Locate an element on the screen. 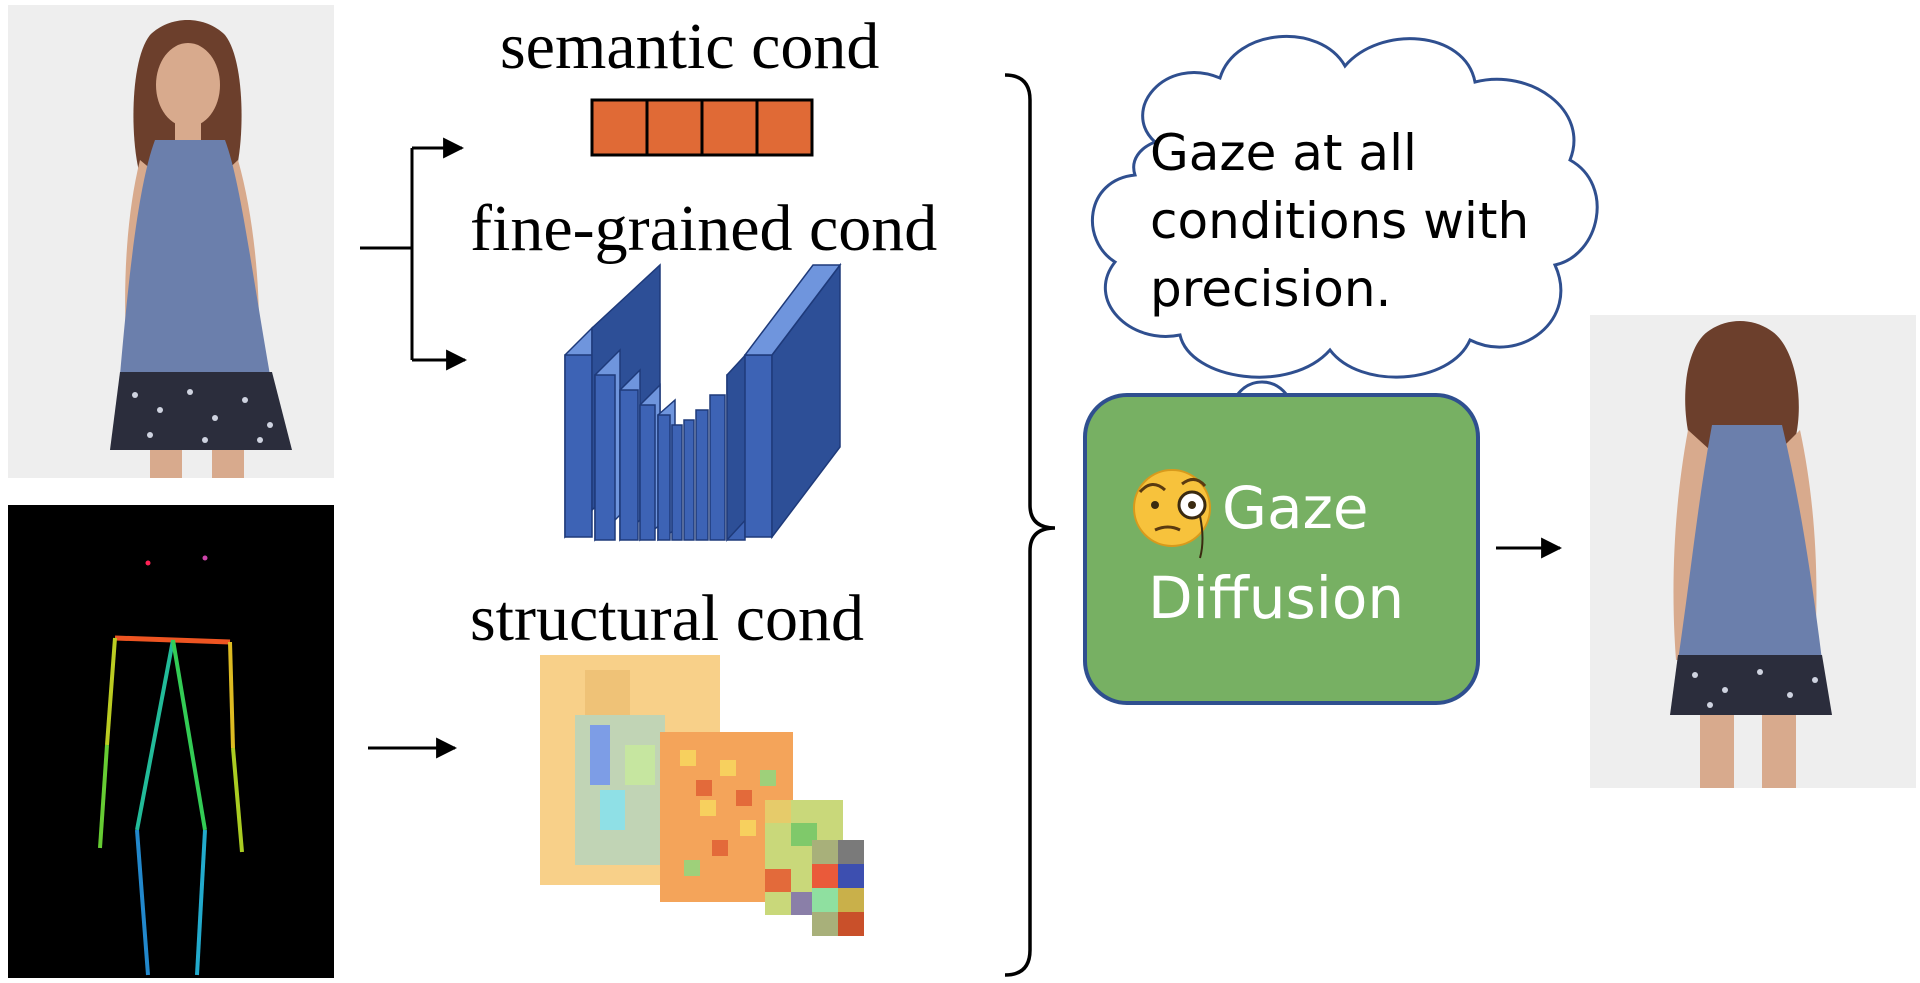 Image resolution: width=1920 pixels, height=983 pixels. cnn-encoder-icon is located at coordinates (703, 402).